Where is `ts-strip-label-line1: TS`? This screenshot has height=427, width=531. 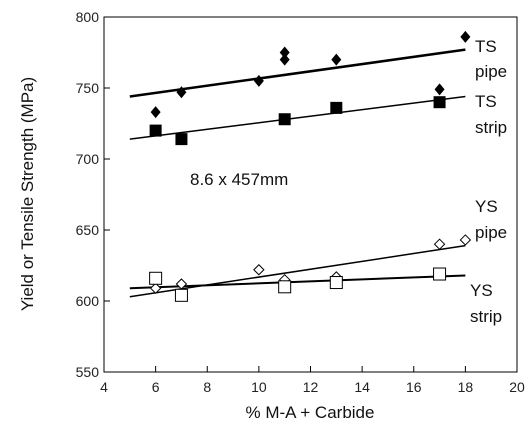
ts-strip-label-line1: TS is located at coordinates (486, 101).